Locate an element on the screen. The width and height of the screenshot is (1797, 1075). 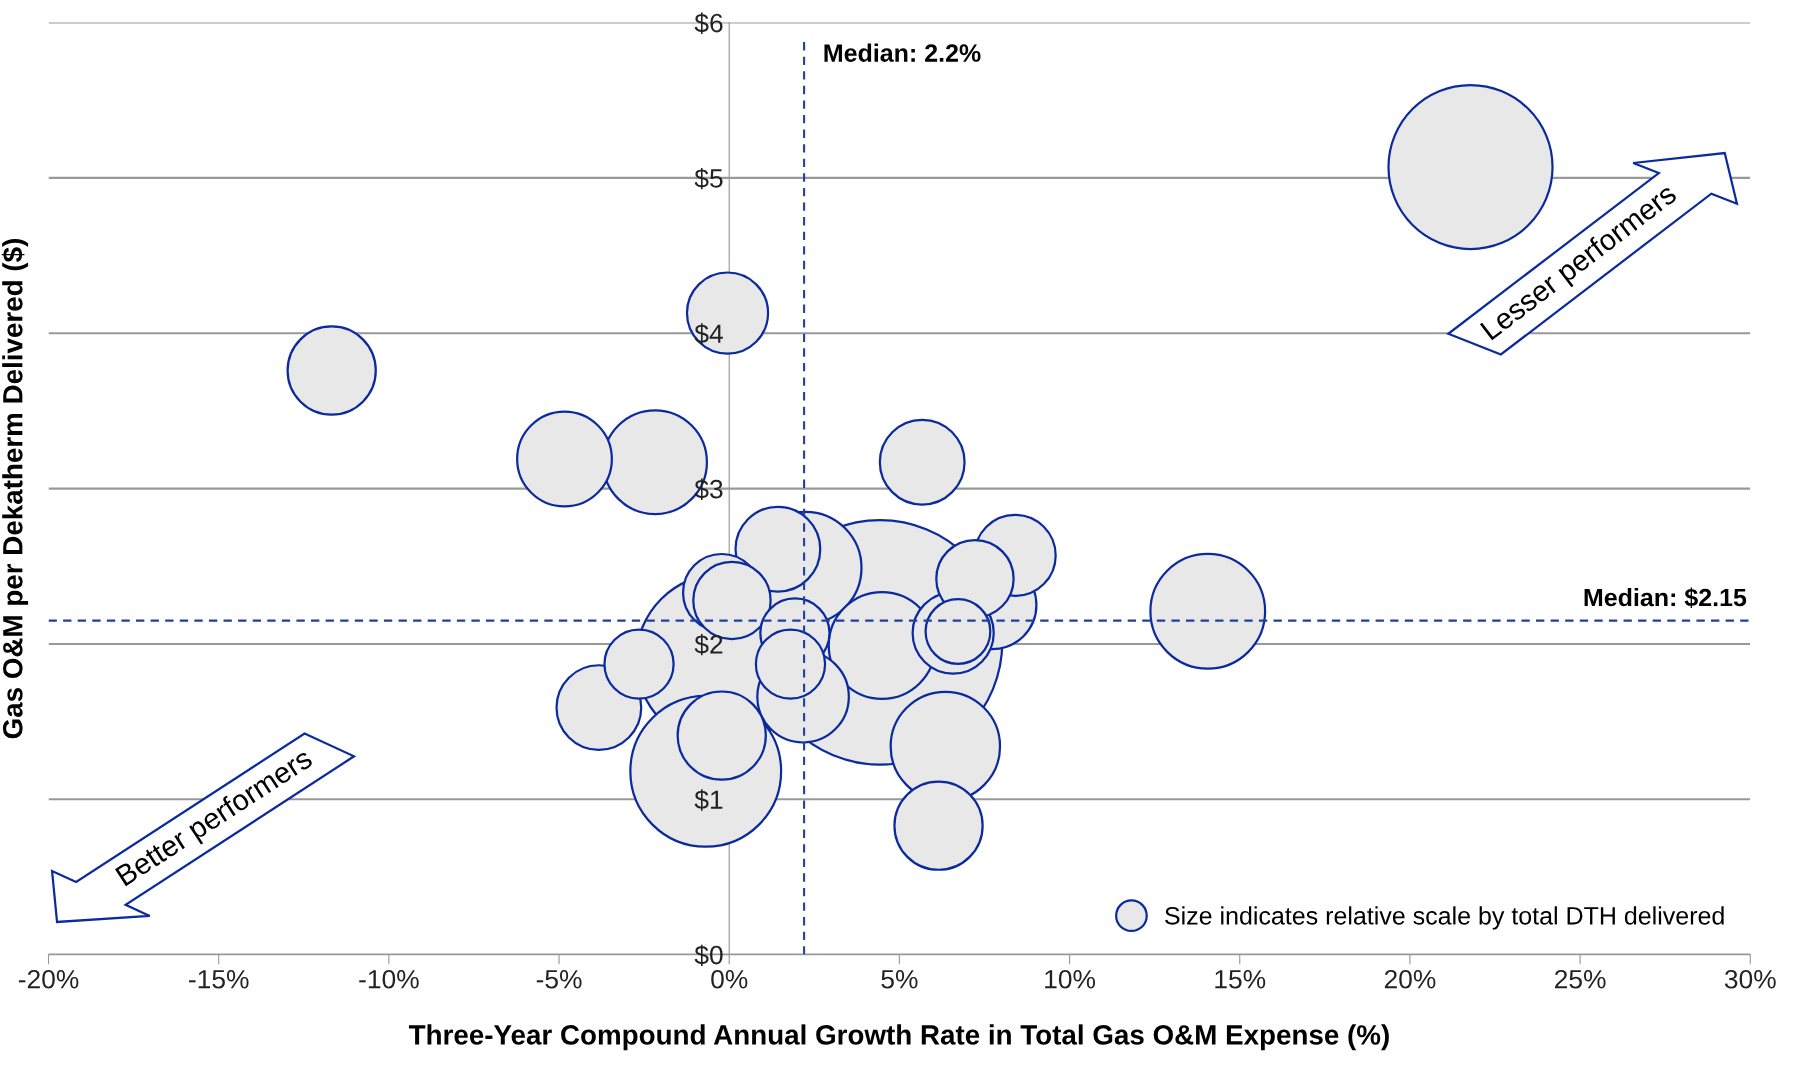
x-tick-label: -15% is located at coordinates (219, 979).